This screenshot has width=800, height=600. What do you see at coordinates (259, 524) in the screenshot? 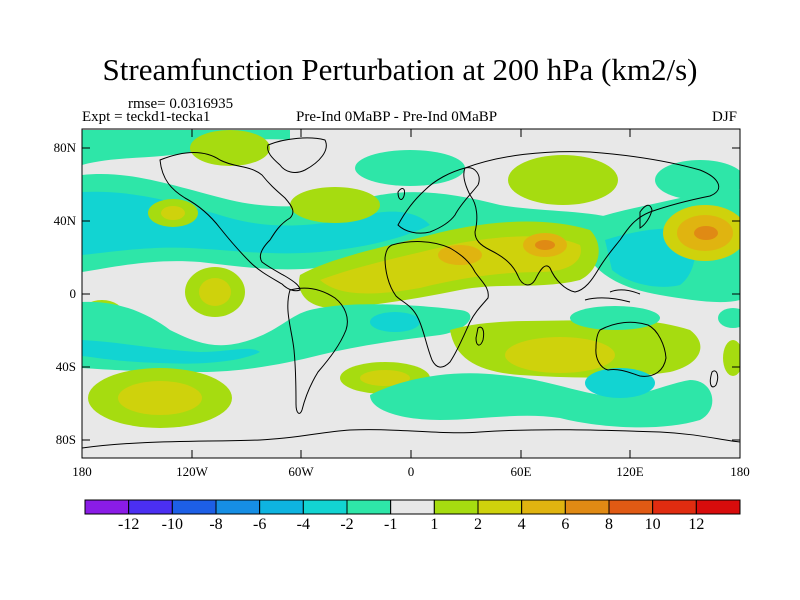
I see `colorbar-label: -6` at bounding box center [259, 524].